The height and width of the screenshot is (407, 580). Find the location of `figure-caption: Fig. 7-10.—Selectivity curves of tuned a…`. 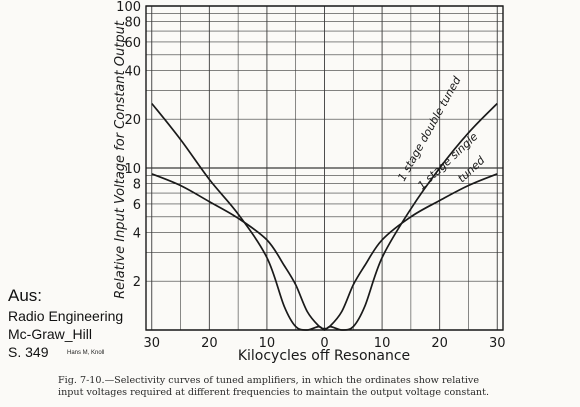

figure-caption: Fig. 7-10.—Selectivity curves of tuned a… is located at coordinates (316, 387).